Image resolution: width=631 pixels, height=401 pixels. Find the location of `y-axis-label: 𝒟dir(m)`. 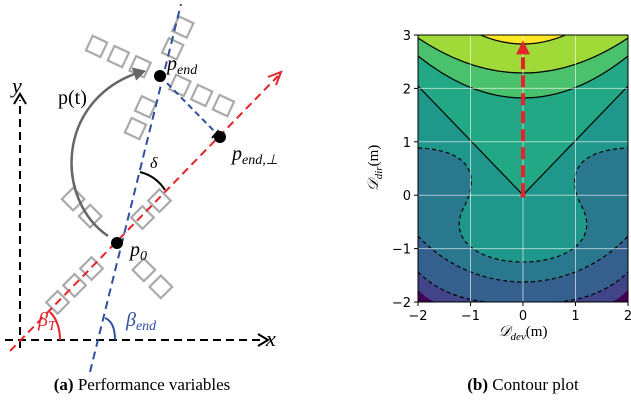

y-axis-label: 𝒟dir(m) is located at coordinates (375, 168).